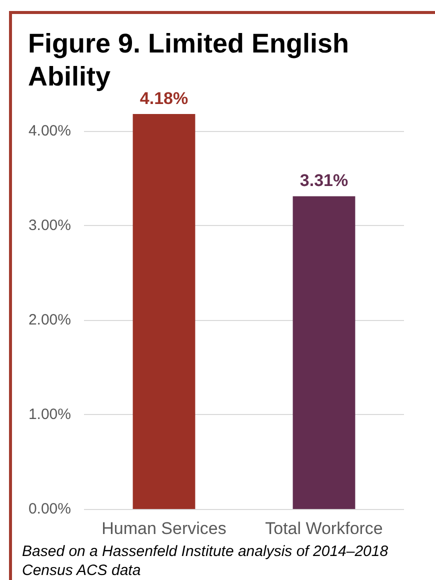 The width and height of the screenshot is (435, 580). What do you see at coordinates (192, 60) in the screenshot?
I see `chart-title: Figure 9. Limited English Ability` at bounding box center [192, 60].